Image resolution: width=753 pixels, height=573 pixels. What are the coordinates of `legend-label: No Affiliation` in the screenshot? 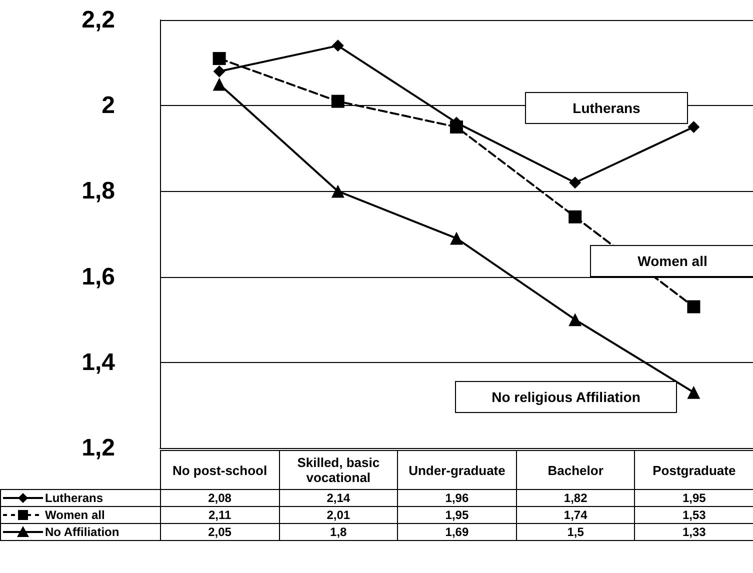 It's located at (82, 531).